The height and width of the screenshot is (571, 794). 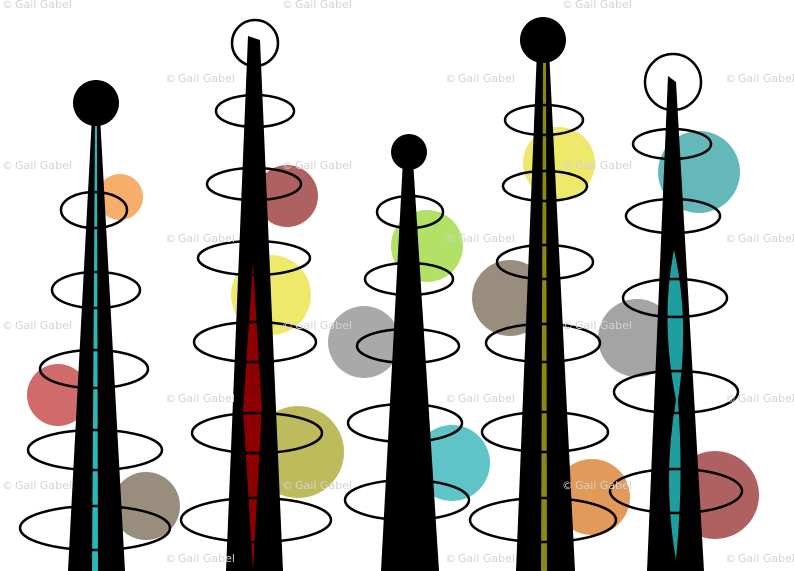 I want to click on dot-tan, so click(x=592, y=497).